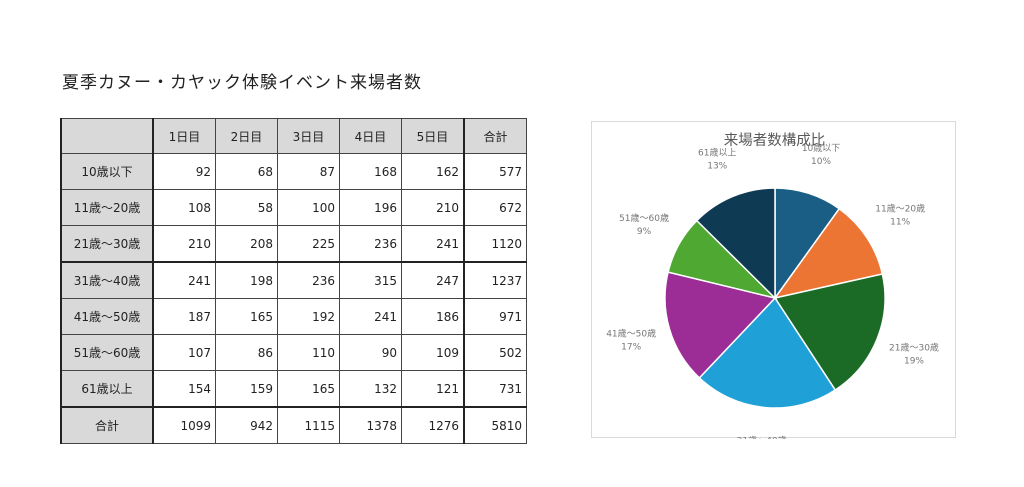 The image size is (1024, 487). I want to click on slice-percent-label: 17%, so click(631, 348).